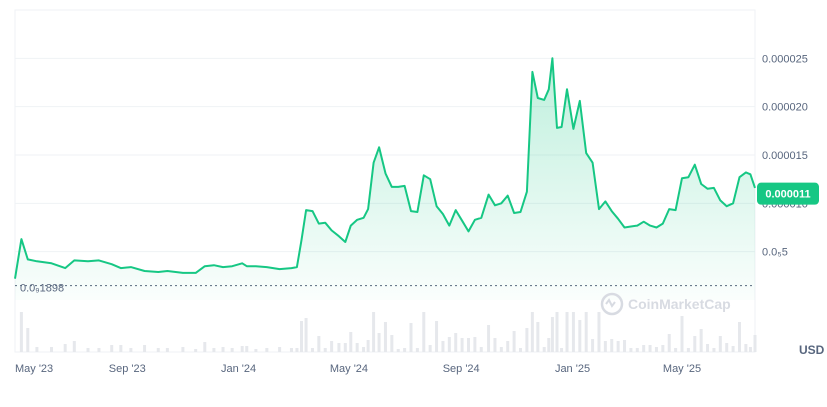  What do you see at coordinates (812, 350) in the screenshot?
I see `currency-unit-label: USD` at bounding box center [812, 350].